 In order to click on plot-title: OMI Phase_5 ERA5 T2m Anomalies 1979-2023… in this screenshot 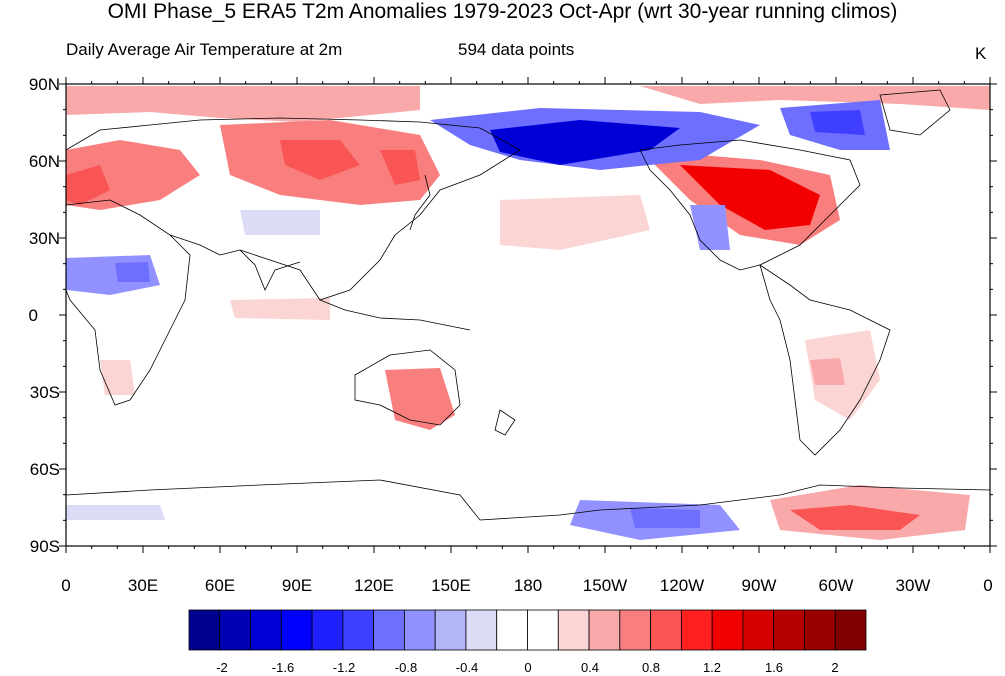, I will do `click(502, 11)`.